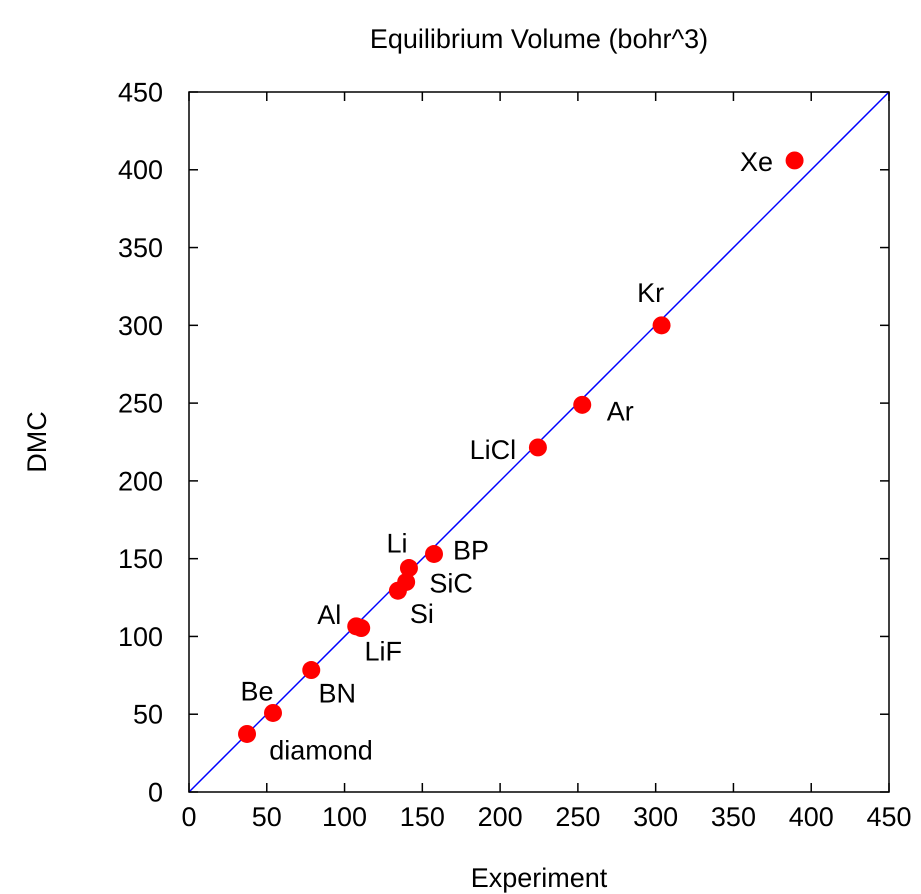  What do you see at coordinates (140, 559) in the screenshot?
I see `y-tick-label: 150` at bounding box center [140, 559].